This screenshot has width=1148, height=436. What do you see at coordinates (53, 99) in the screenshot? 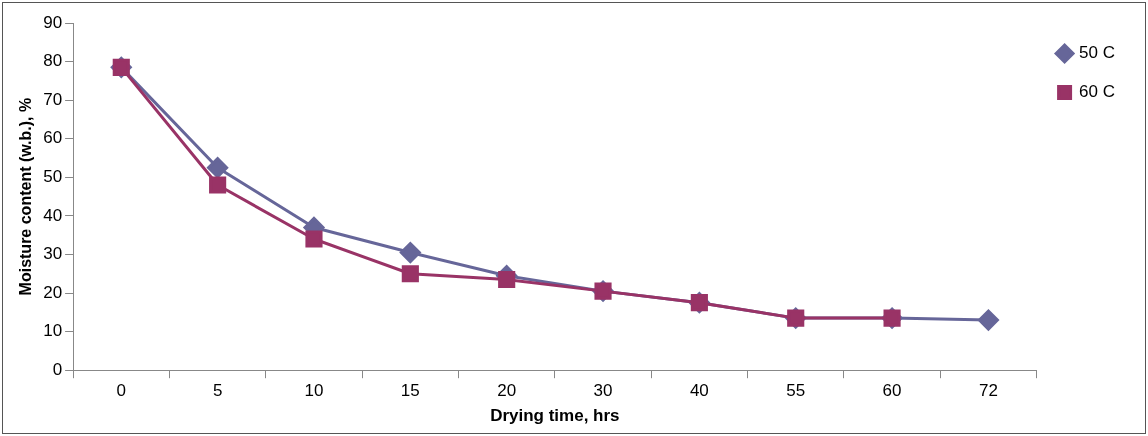
I see `y-tick-label: 70` at bounding box center [53, 99].